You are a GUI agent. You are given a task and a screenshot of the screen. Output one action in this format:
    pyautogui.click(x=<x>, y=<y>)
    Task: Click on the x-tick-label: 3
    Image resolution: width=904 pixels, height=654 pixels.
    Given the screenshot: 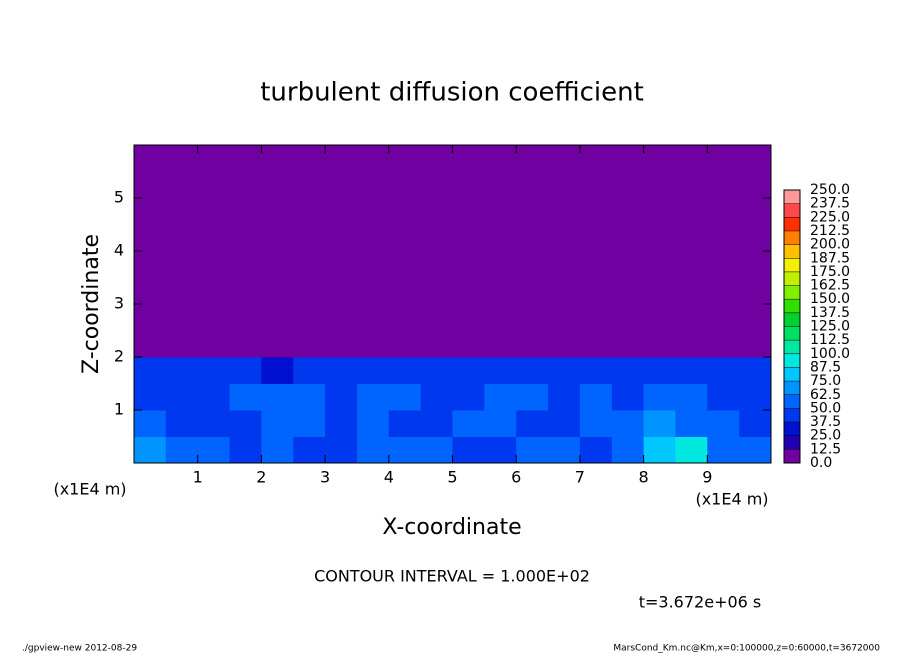 What is the action you would take?
    pyautogui.click(x=325, y=477)
    